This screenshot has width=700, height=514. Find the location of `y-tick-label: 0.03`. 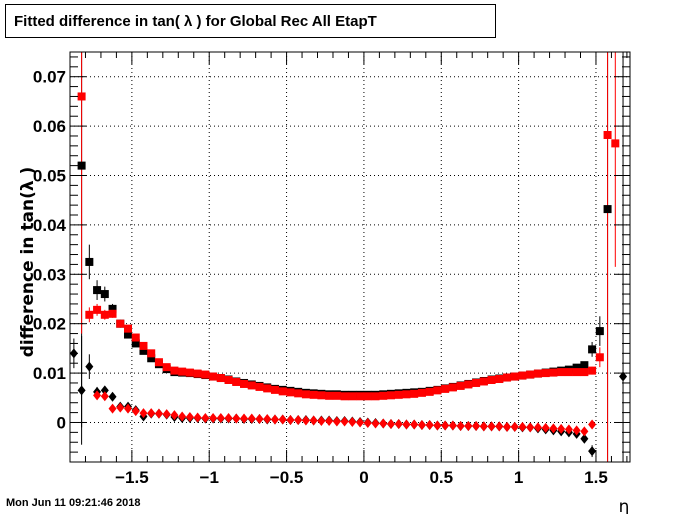

y-tick-label: 0.03 is located at coordinates (49, 274).